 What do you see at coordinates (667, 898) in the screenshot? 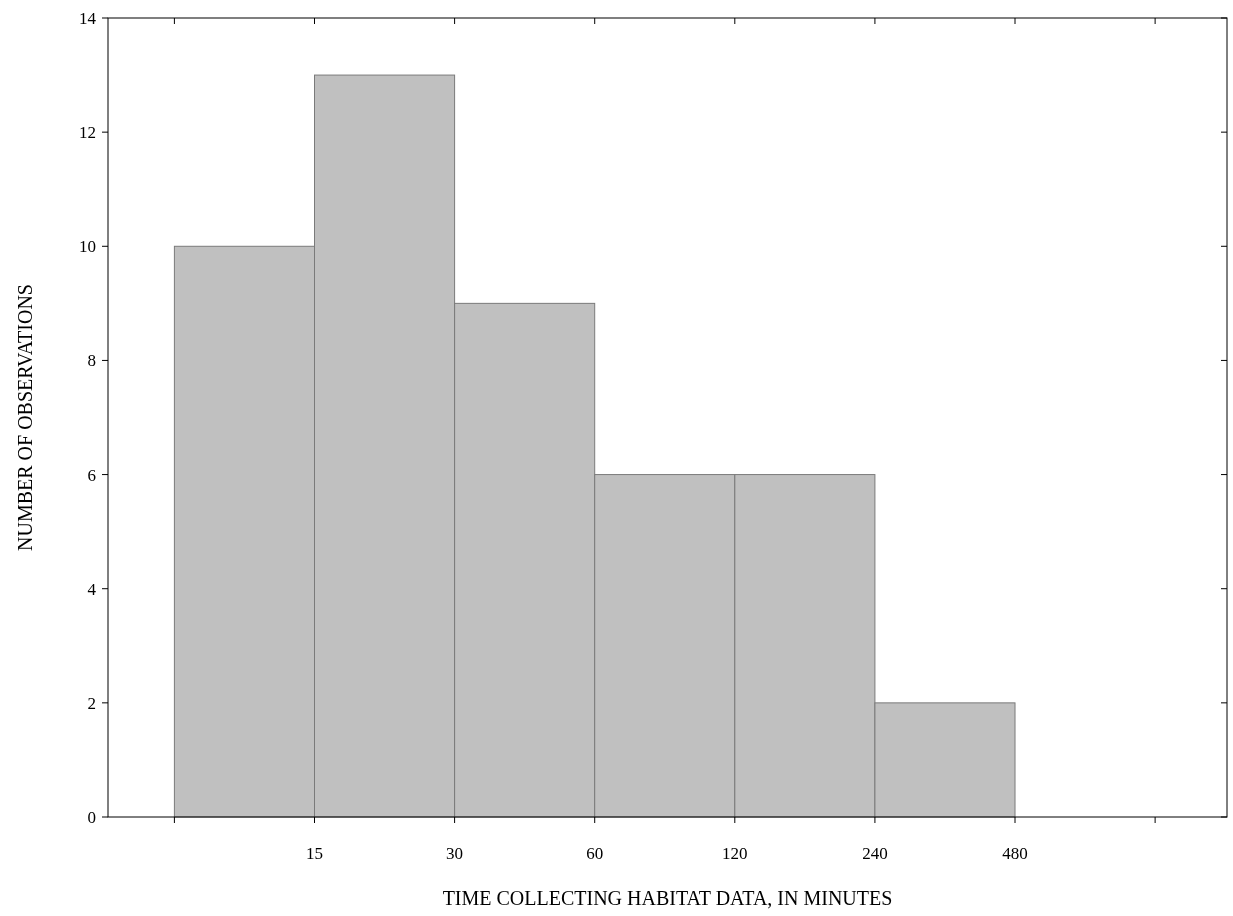
I see `x-axis-title: TIME COLLECTING HABITAT DATA, IN MINUTES` at bounding box center [667, 898].